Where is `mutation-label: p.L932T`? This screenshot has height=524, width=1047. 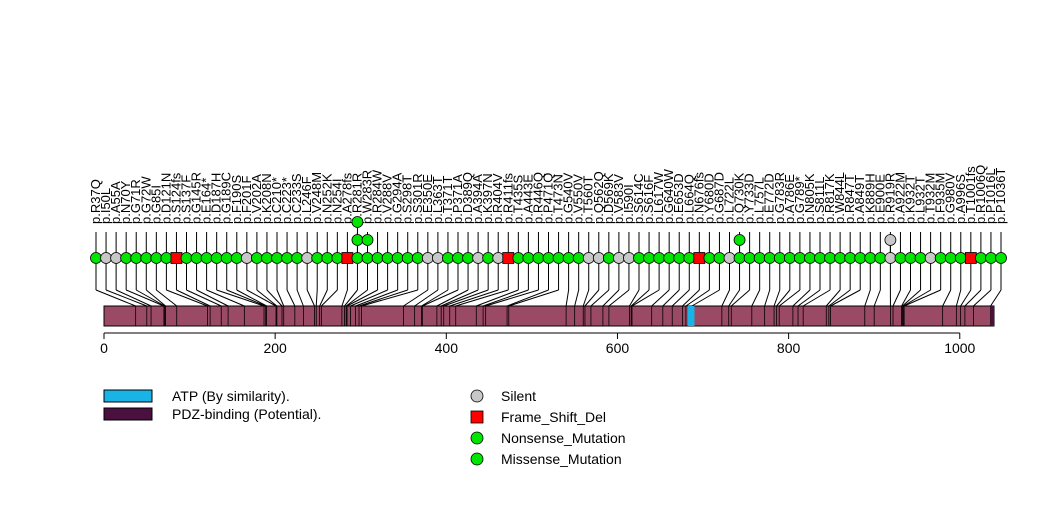 mutation-label: p.L932T is located at coordinates (920, 200).